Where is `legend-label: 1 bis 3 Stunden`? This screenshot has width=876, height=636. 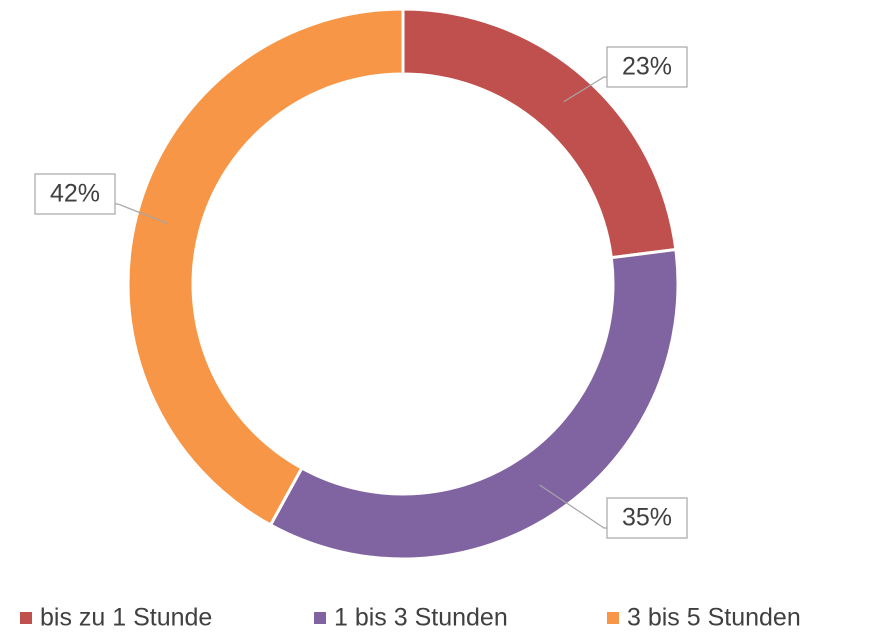
legend-label: 1 bis 3 Stunden is located at coordinates (421, 618).